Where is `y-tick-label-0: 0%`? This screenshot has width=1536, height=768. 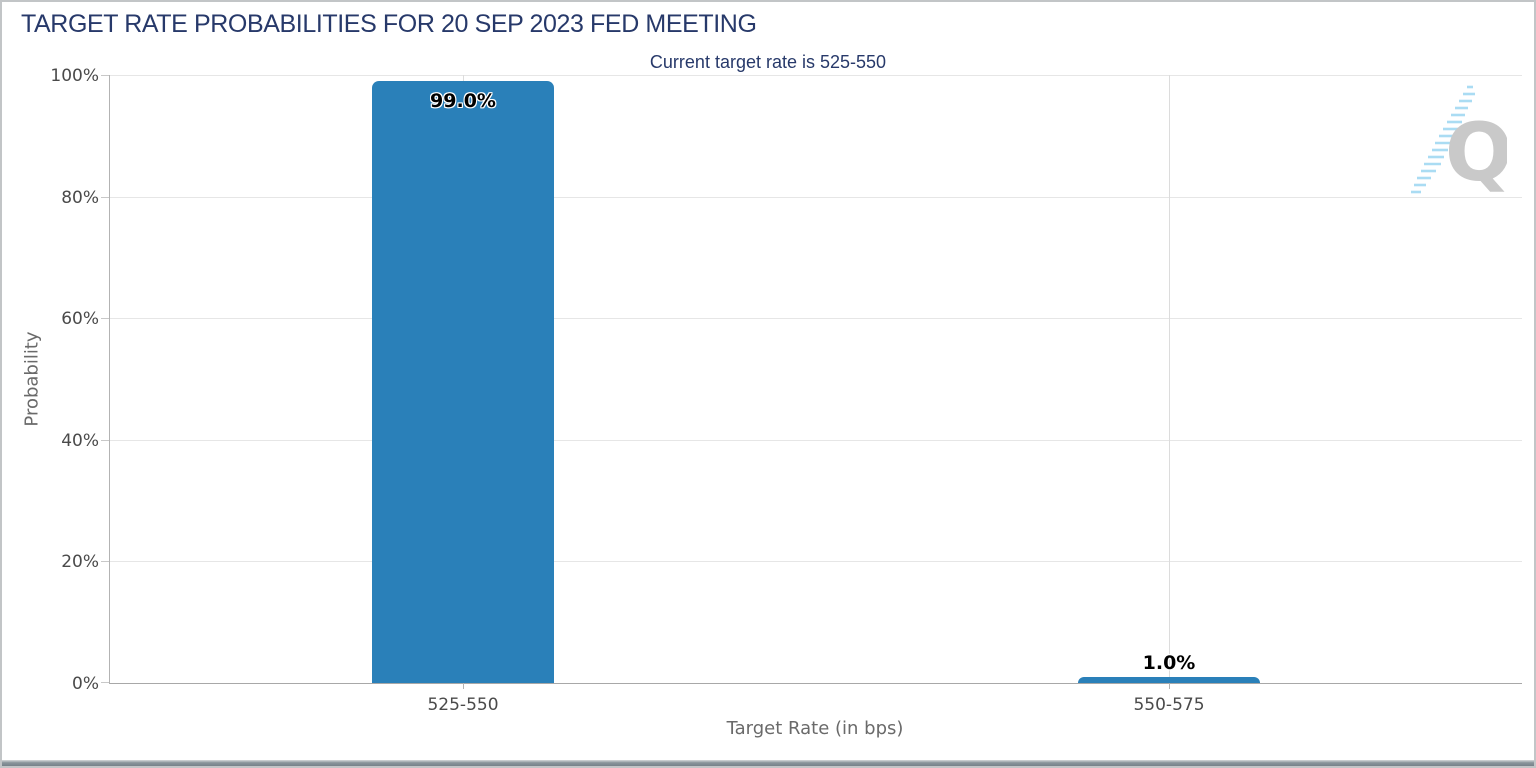 y-tick-label-0: 0% is located at coordinates (85, 684).